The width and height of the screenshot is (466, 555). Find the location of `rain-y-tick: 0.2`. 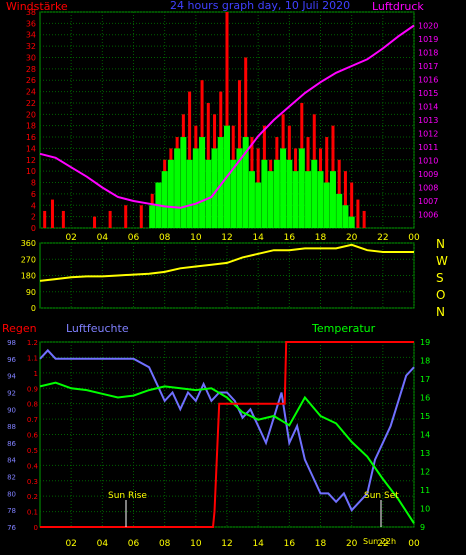

rain-y-tick: 0.2 is located at coordinates (32, 497).